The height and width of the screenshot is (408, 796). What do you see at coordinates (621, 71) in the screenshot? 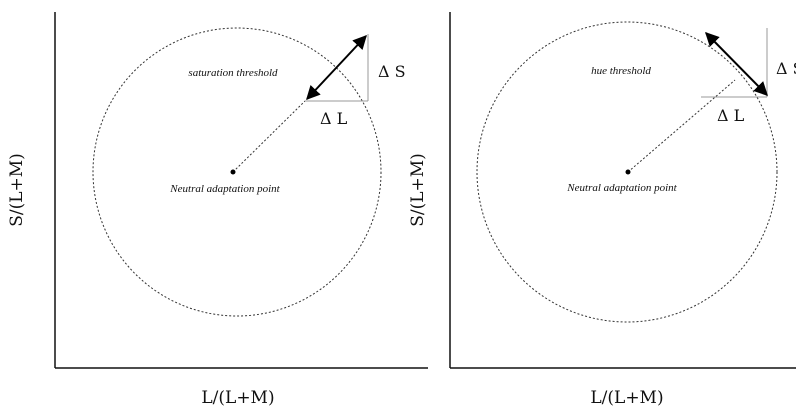
I see `right-threshold-label: hue threshold` at bounding box center [621, 71].